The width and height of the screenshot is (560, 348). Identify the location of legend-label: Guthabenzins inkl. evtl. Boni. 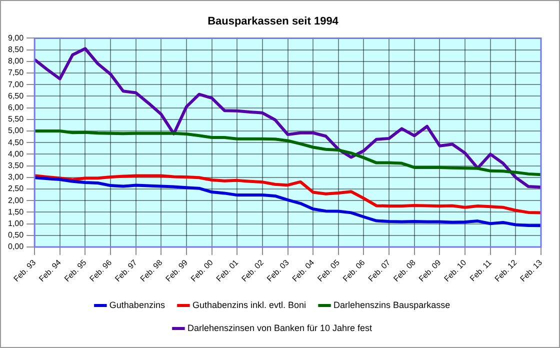
(249, 305).